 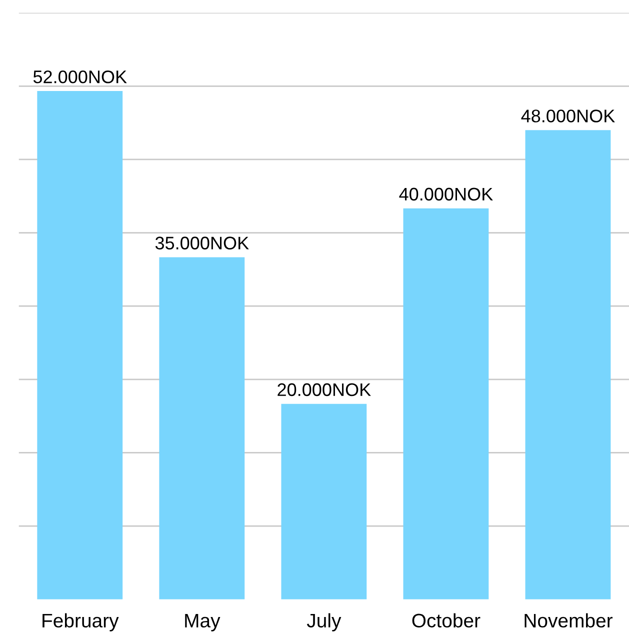 What do you see at coordinates (80, 77) in the screenshot?
I see `data-label: 52.000NOK` at bounding box center [80, 77].